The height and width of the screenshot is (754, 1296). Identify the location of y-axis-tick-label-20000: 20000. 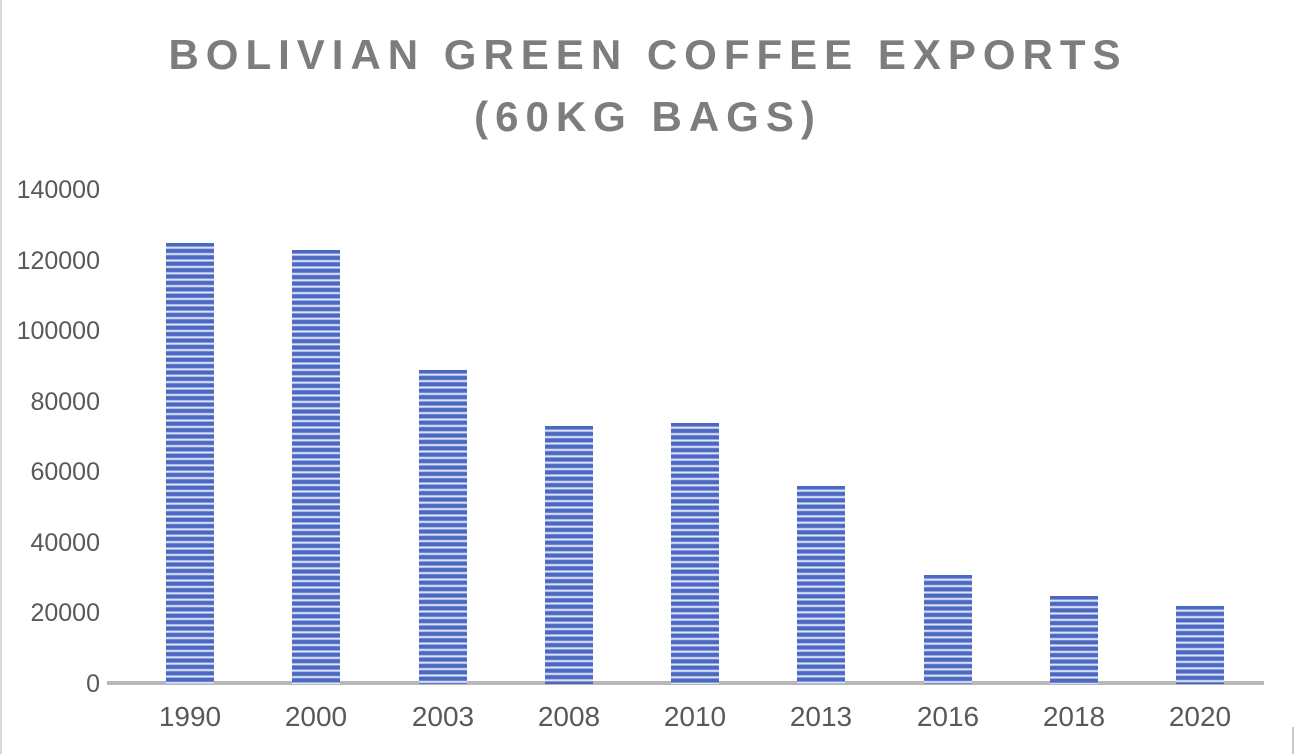
(65, 613).